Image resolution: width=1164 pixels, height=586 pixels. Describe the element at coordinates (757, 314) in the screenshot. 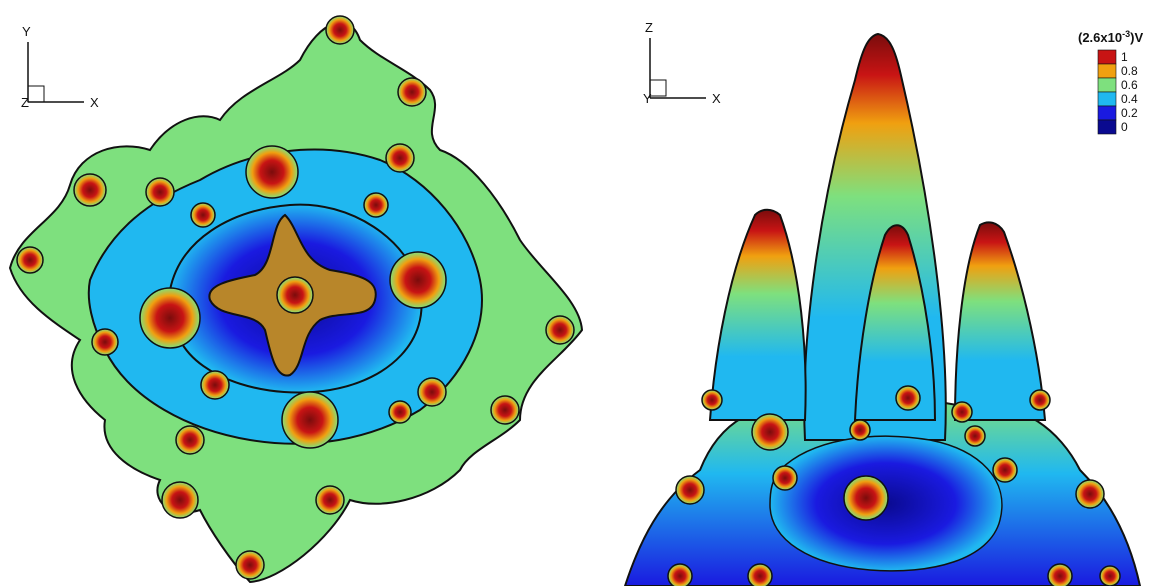

I see `right-spike-left` at that location.